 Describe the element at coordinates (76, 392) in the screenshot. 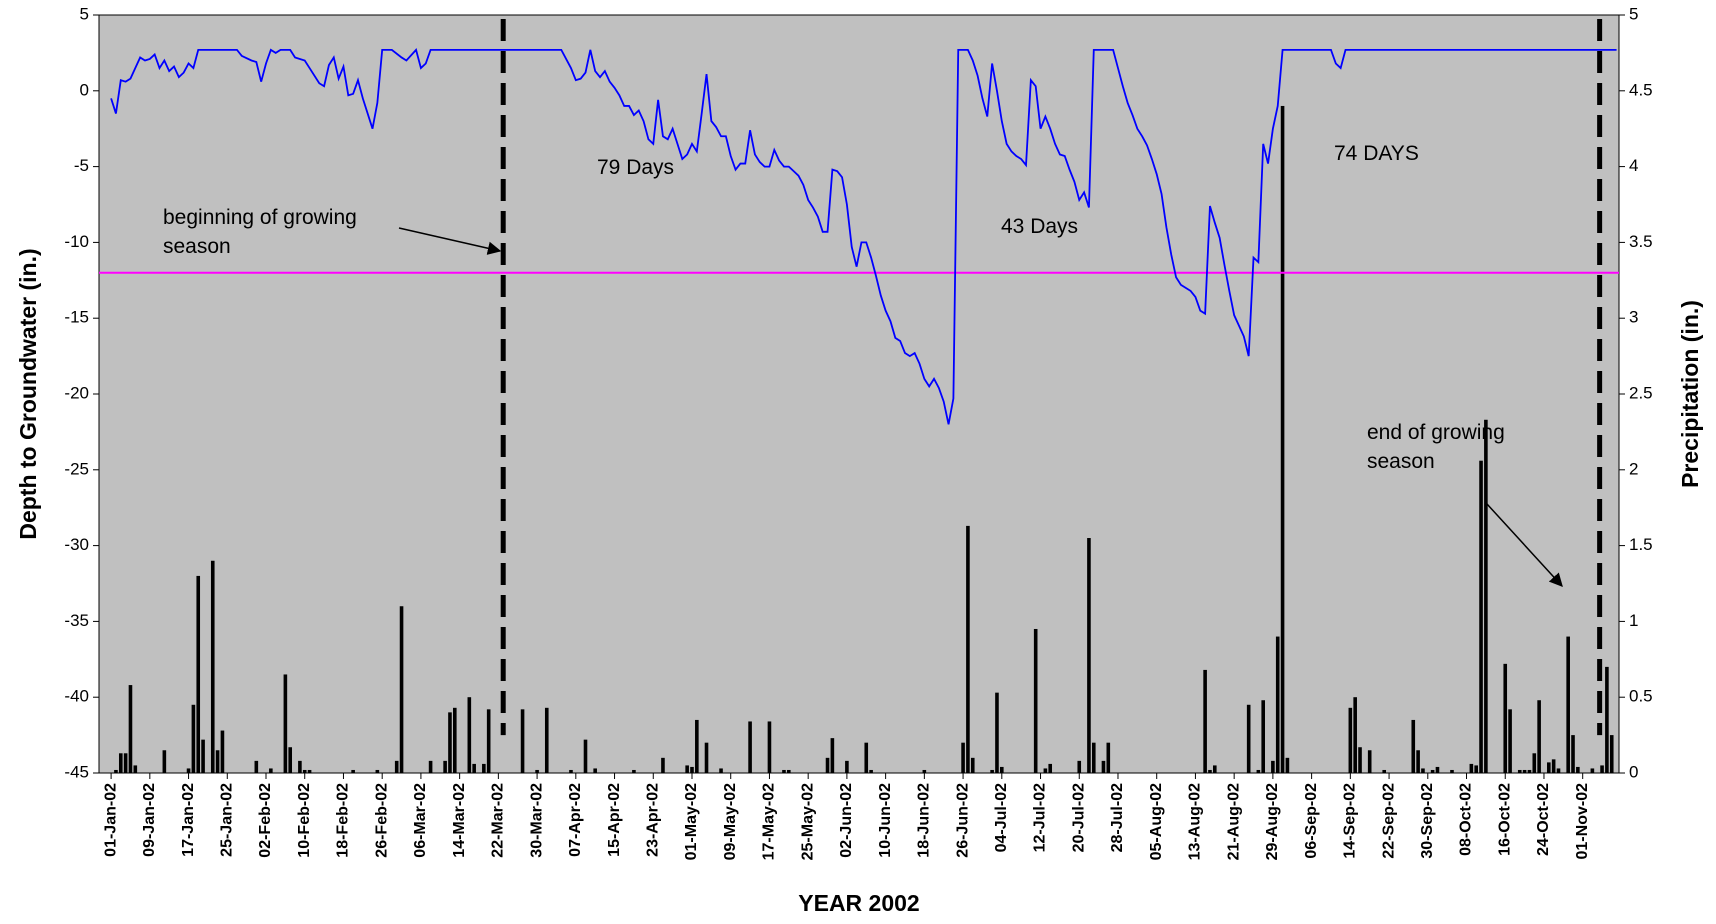

I see `y-tick-label: -20` at that location.